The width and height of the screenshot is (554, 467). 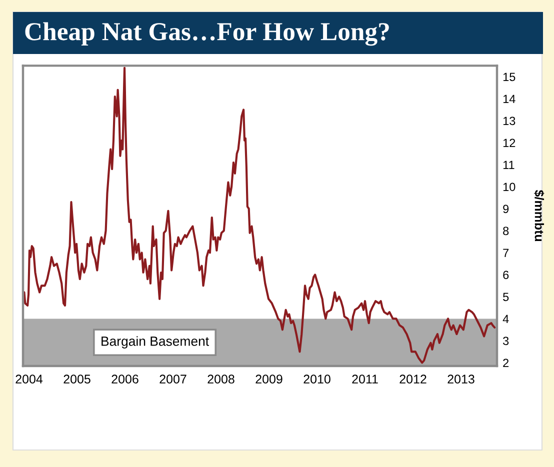 I want to click on y-axis-title: $/mmbtu, so click(x=539, y=216).